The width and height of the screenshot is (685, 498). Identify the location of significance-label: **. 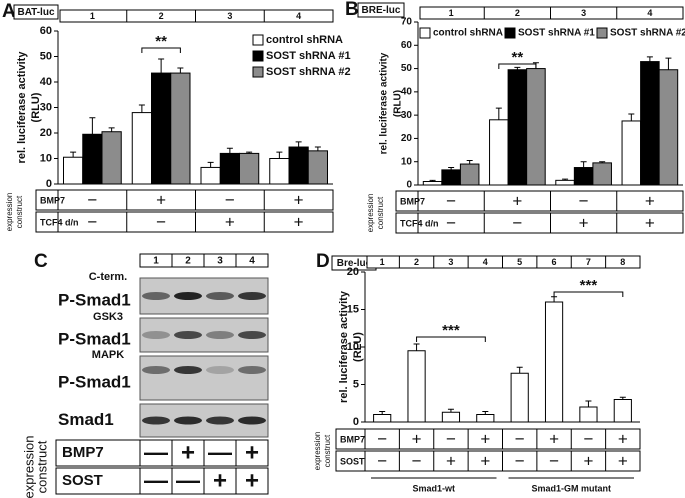
(518, 57).